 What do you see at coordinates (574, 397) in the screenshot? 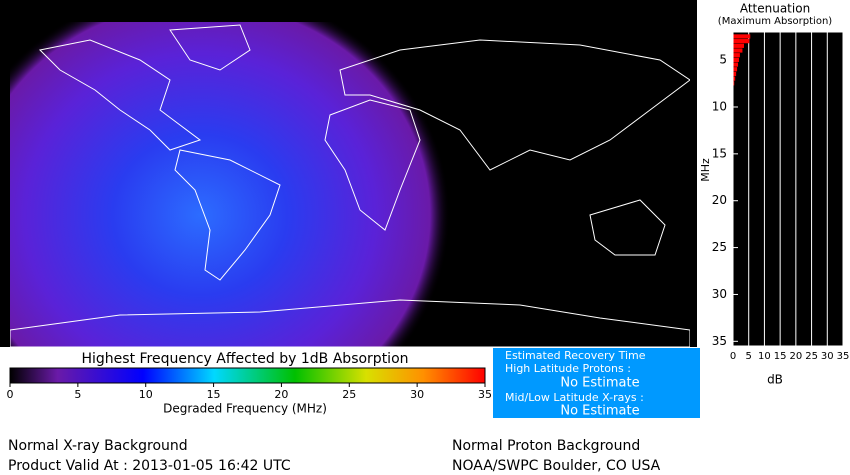
I see `xrays-label: Mid/Low Latitude X-rays :` at bounding box center [574, 397].